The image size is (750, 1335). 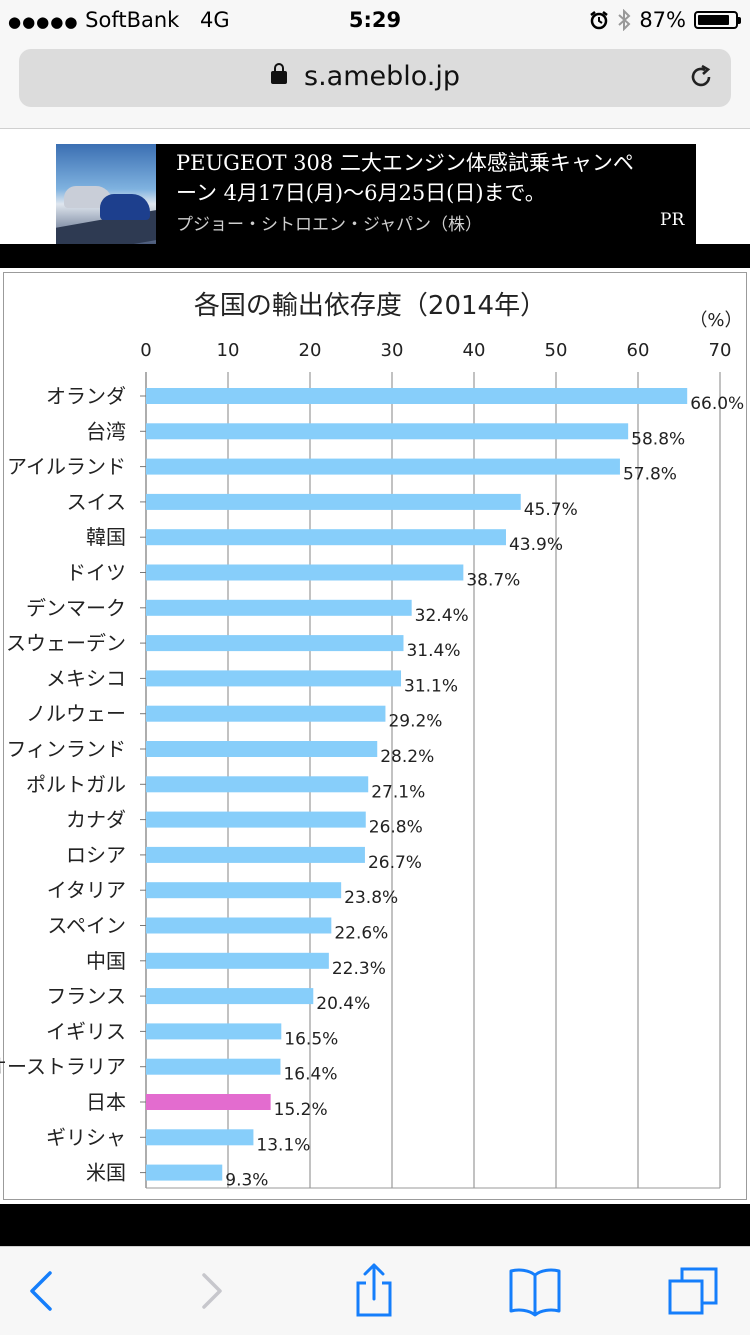 I want to click on value-label: 16.4%, so click(x=310, y=1075).